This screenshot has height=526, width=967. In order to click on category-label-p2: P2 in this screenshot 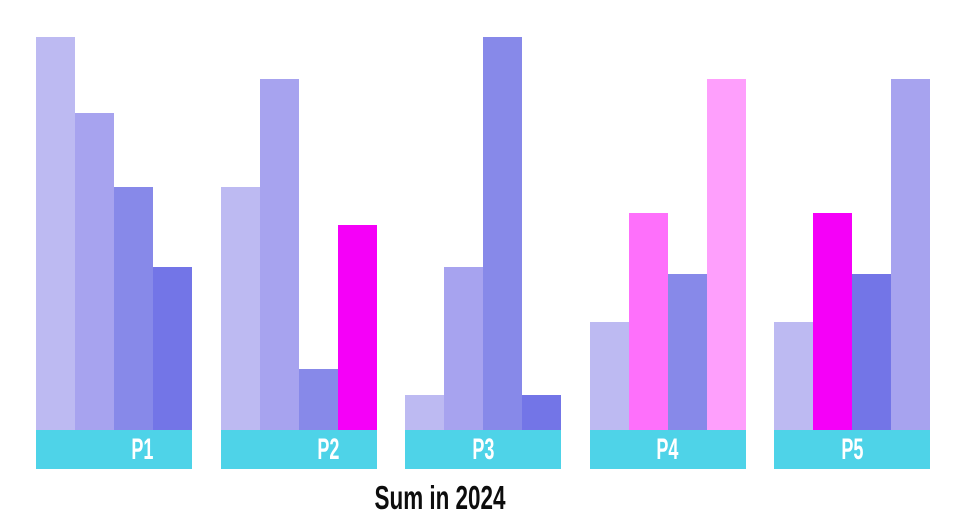, I will do `click(328, 449)`.